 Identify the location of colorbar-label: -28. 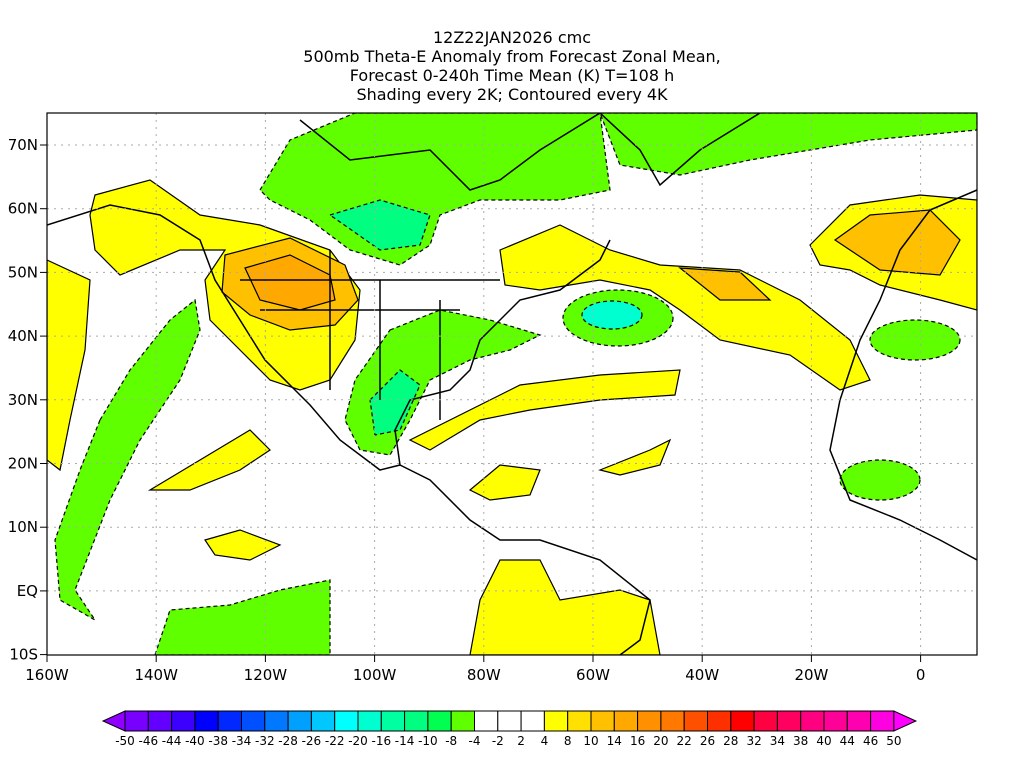
(288, 741).